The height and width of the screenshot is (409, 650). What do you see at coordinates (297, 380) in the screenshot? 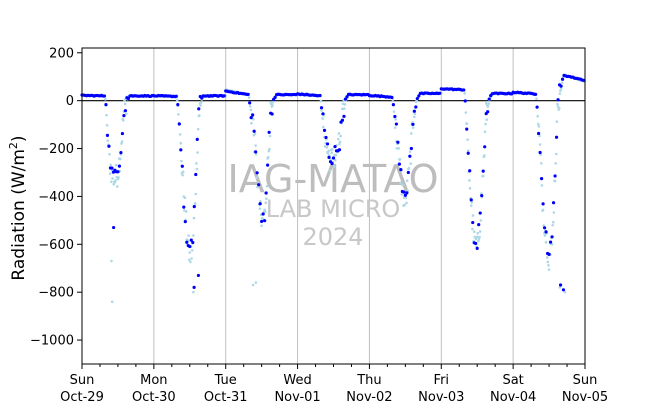
I see `x-tick-day: Wed` at bounding box center [297, 380].